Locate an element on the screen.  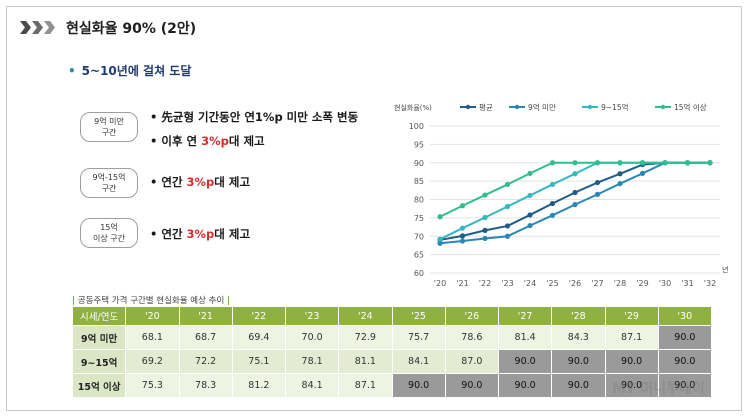
page-title: 현실화율 90% (2안) is located at coordinates (131, 29).